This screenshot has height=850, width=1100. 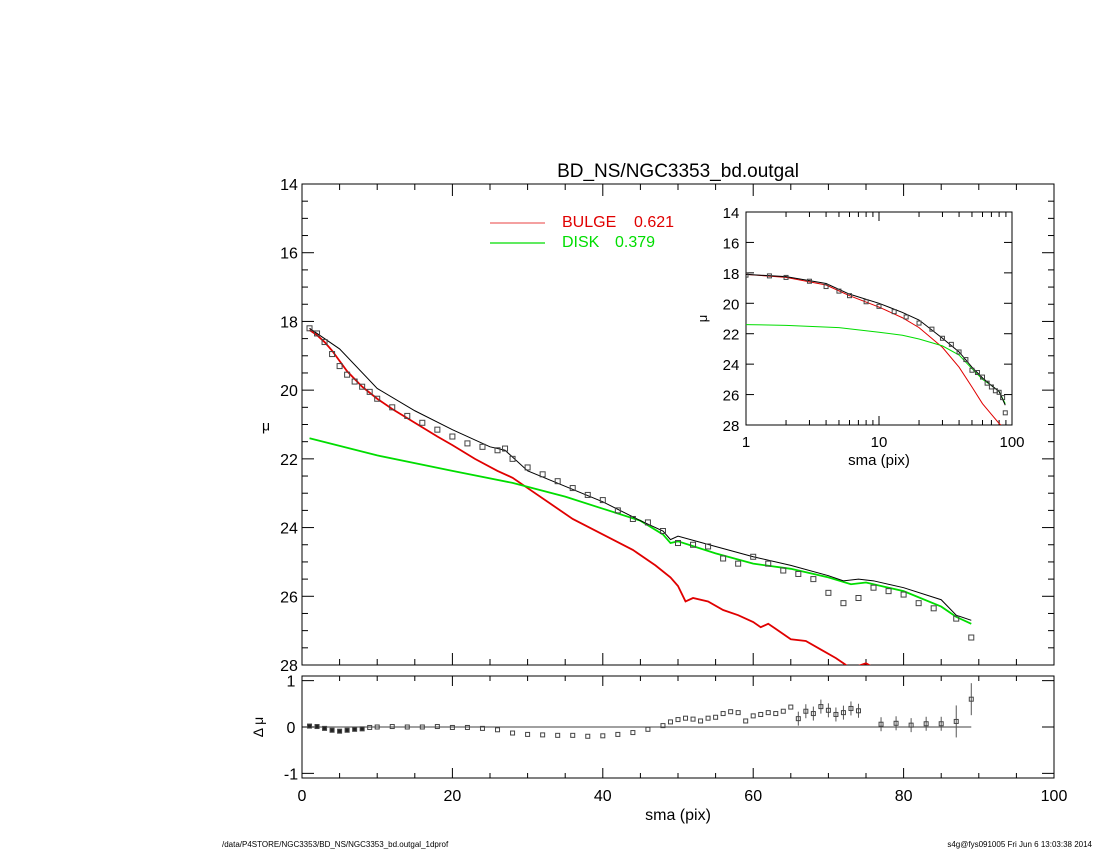 I want to click on inset-y-tick-label: 14, so click(x=731, y=213).